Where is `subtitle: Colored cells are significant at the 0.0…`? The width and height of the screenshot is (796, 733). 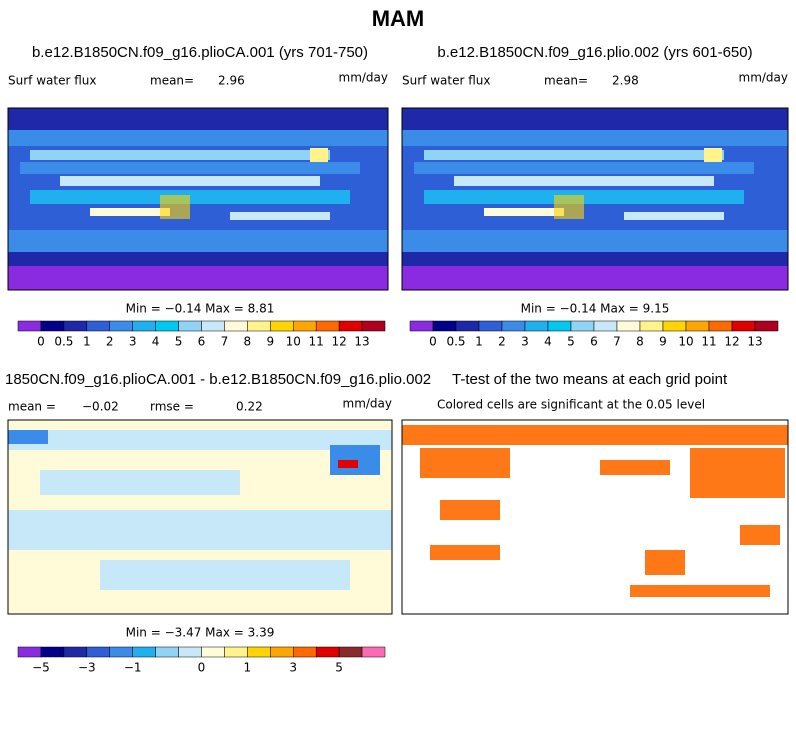
subtitle: Colored cells are significant at the 0.0… is located at coordinates (571, 405).